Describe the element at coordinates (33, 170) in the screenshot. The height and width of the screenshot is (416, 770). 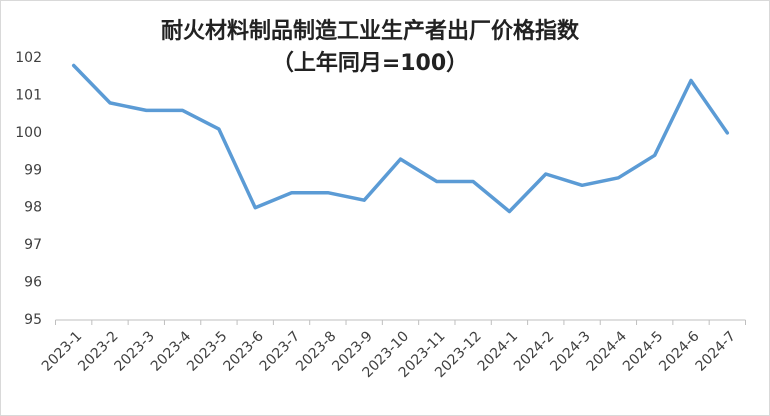
I see `y-tick-label: 99` at that location.